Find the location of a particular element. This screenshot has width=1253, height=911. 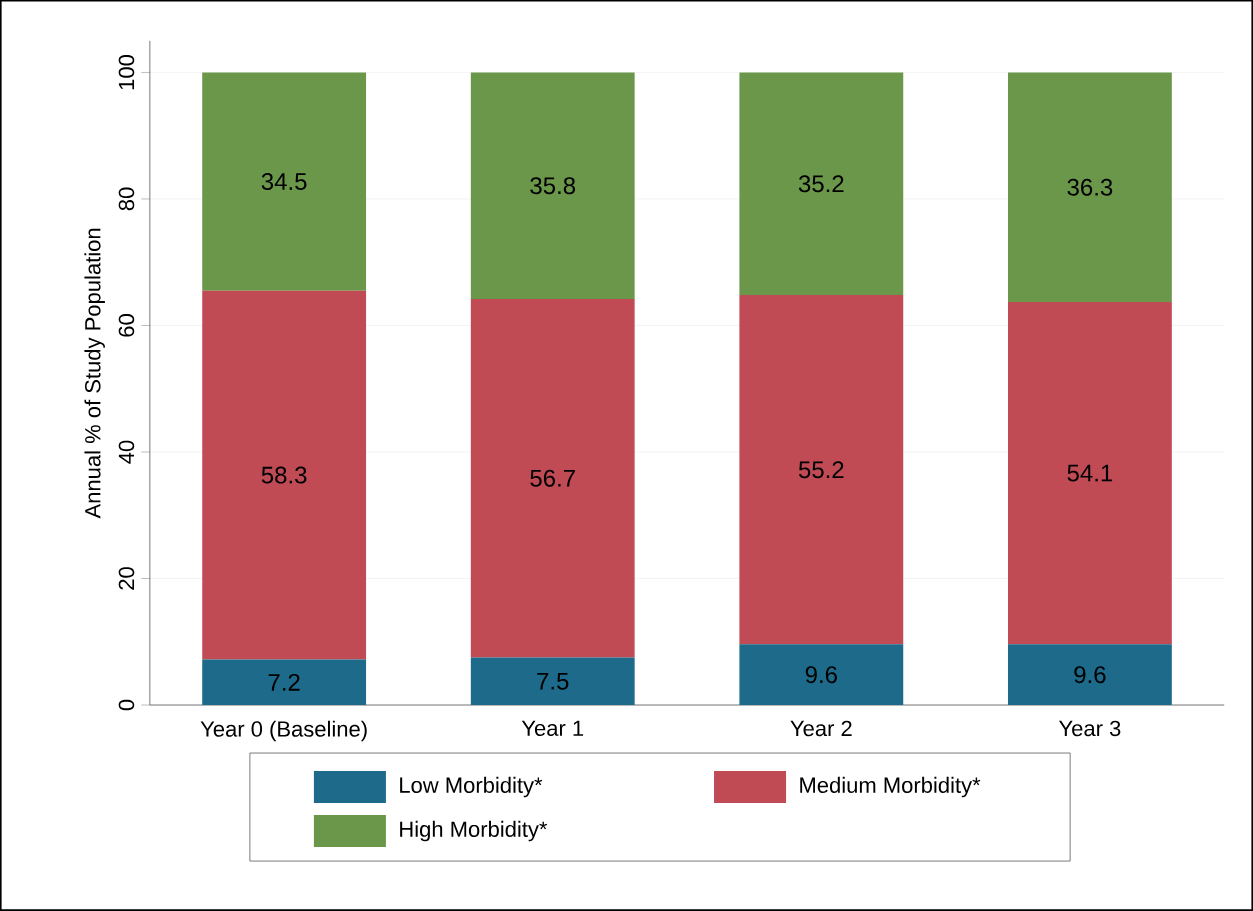

x-tick-label: Year 2 is located at coordinates (821, 728).